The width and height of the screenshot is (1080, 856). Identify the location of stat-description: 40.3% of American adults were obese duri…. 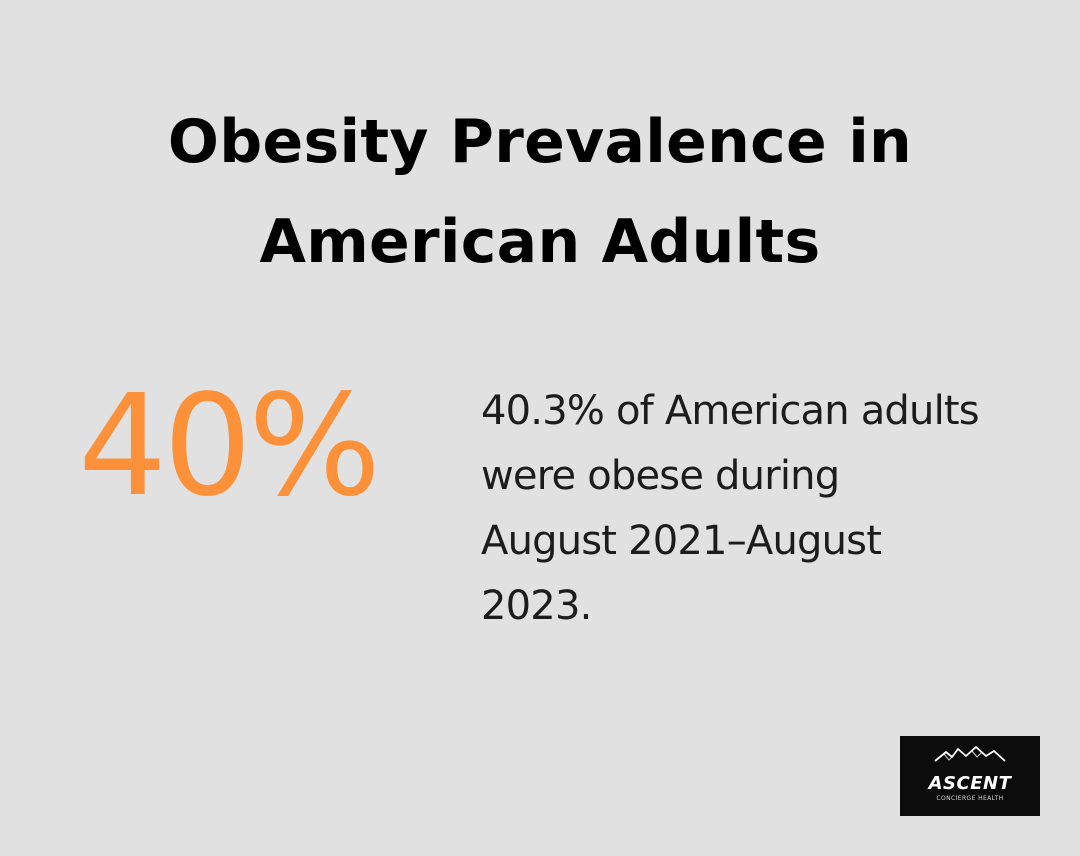
(730, 508).